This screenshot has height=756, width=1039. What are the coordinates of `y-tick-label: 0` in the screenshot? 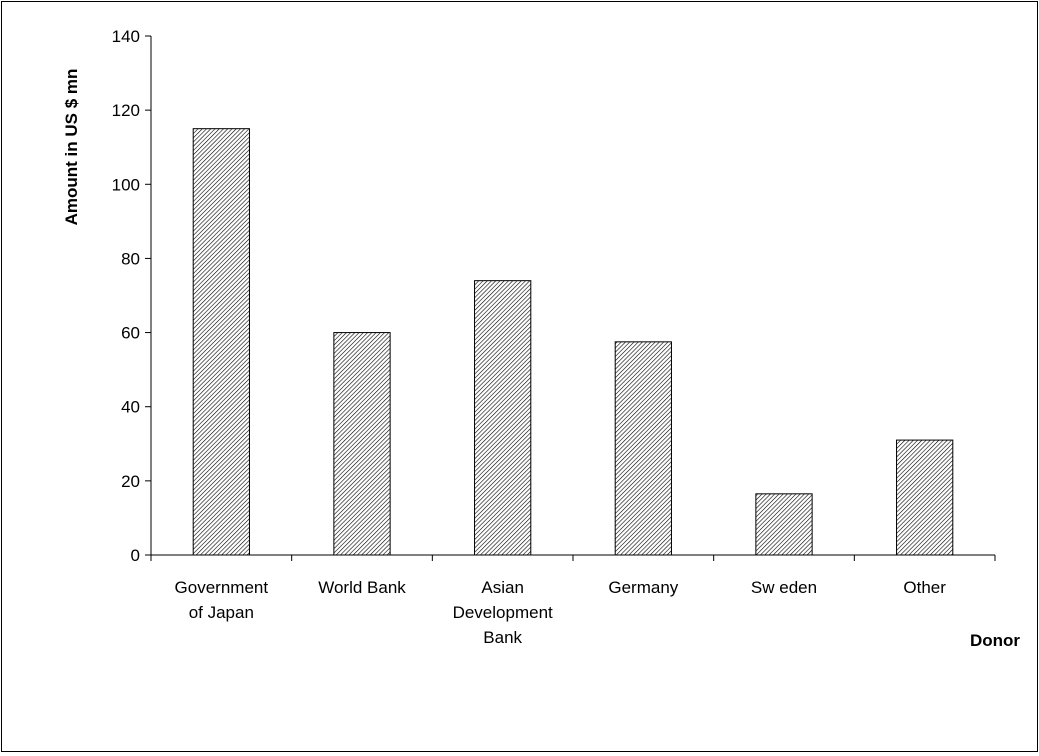 It's located at (135, 555).